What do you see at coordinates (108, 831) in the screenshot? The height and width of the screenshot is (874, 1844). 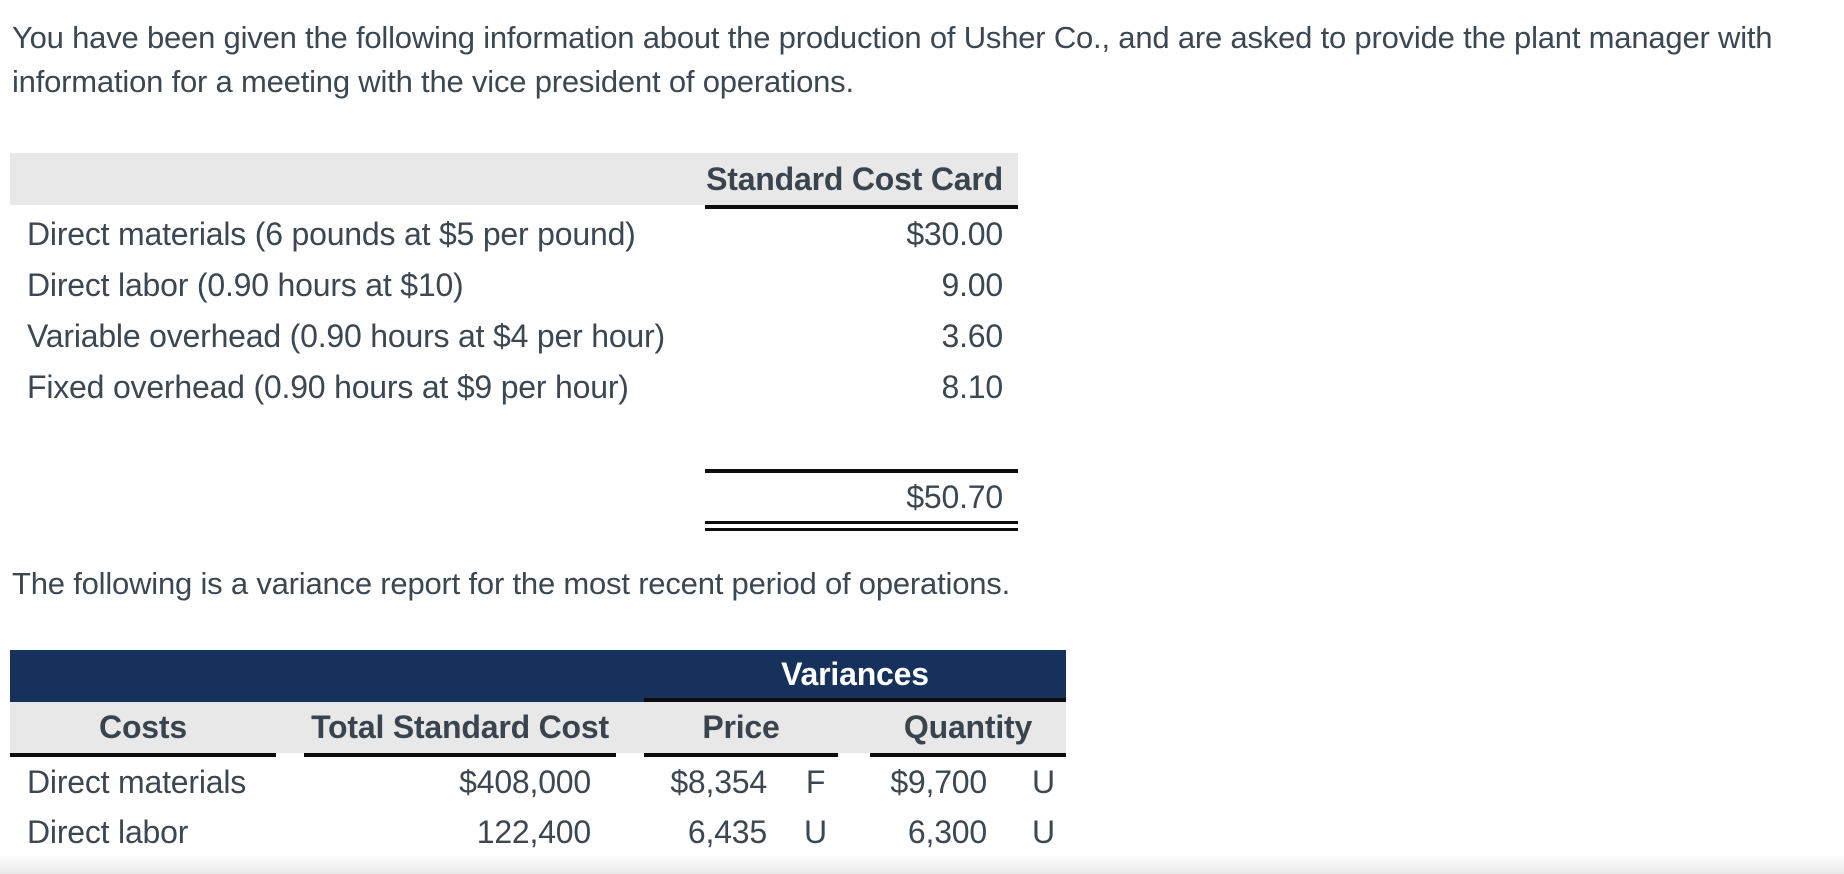 I see `cost-name: Direct labor` at bounding box center [108, 831].